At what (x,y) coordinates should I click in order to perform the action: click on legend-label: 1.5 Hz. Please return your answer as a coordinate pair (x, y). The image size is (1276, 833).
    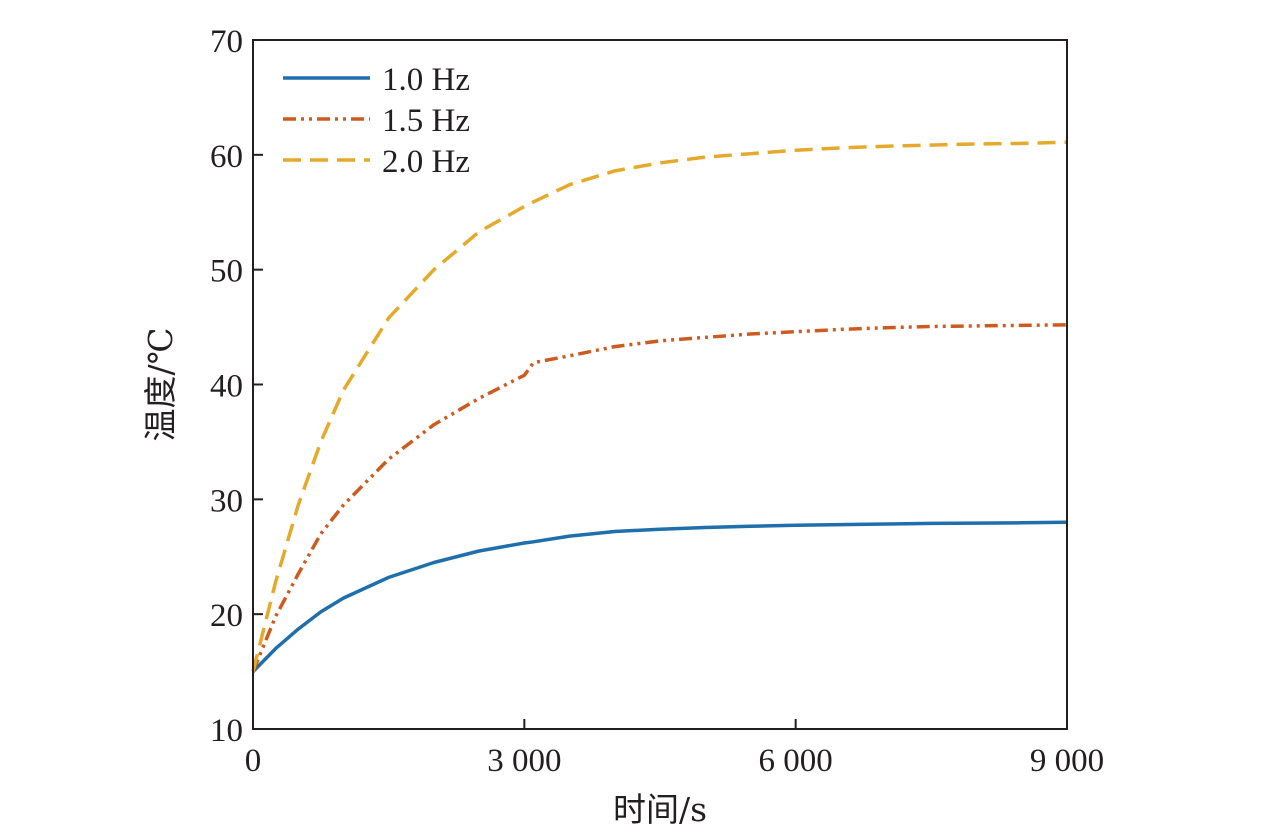
    Looking at the image, I should click on (426, 121).